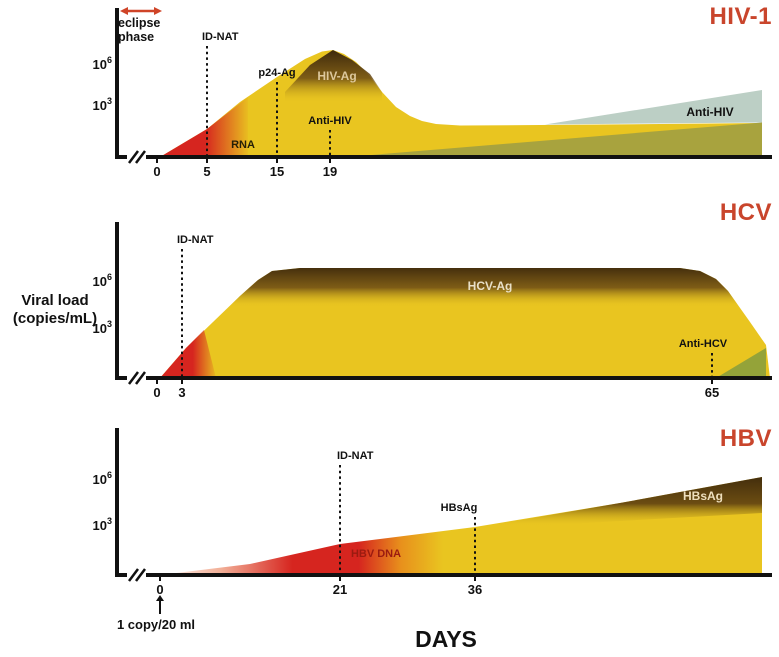 The height and width of the screenshot is (657, 779). What do you see at coordinates (139, 23) in the screenshot?
I see `eclipse-line1: eclipse` at bounding box center [139, 23].